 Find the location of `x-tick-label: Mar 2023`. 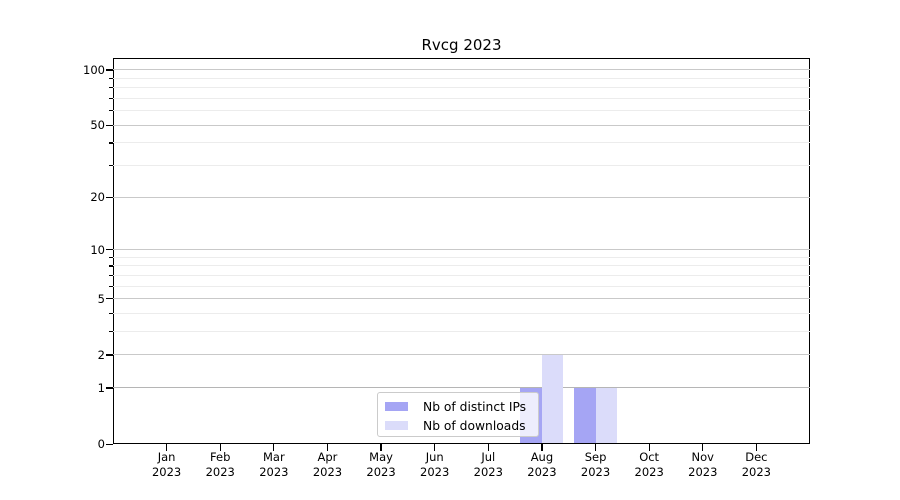

x-tick-label: Mar 2023 is located at coordinates (274, 464).